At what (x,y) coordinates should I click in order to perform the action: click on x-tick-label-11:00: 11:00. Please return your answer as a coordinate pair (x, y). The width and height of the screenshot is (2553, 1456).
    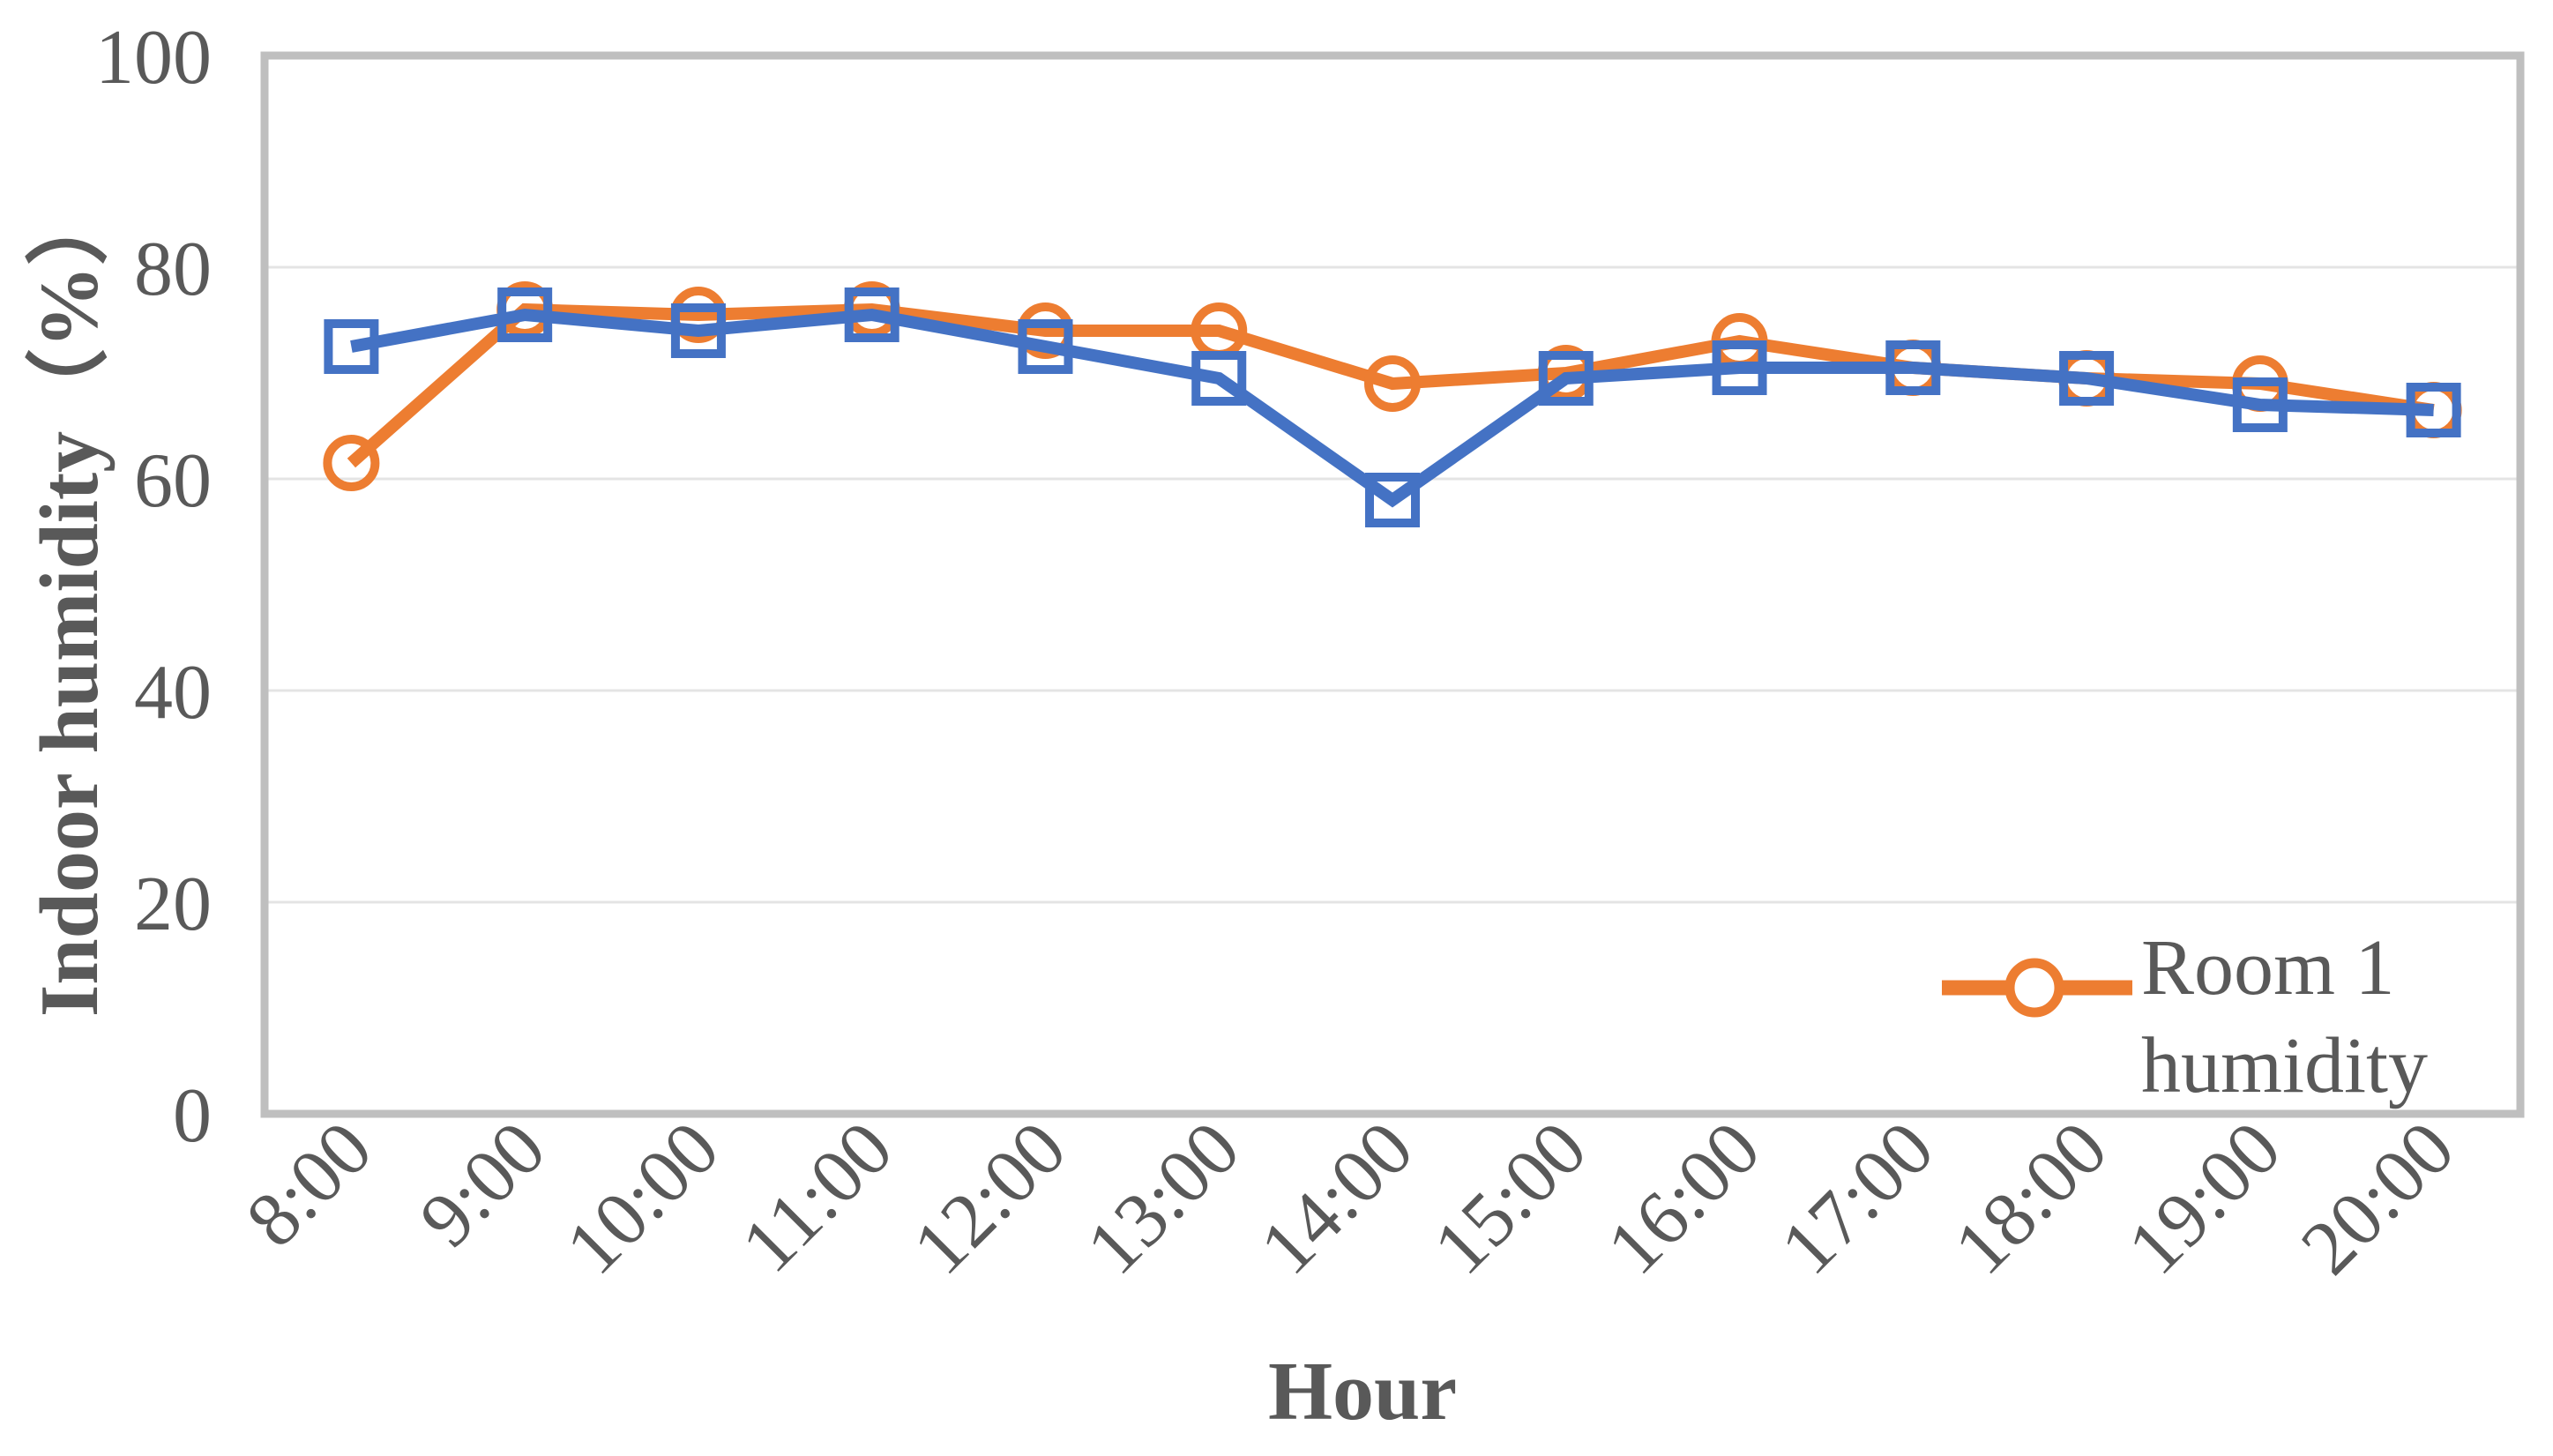
    Looking at the image, I should click on (818, 1197).